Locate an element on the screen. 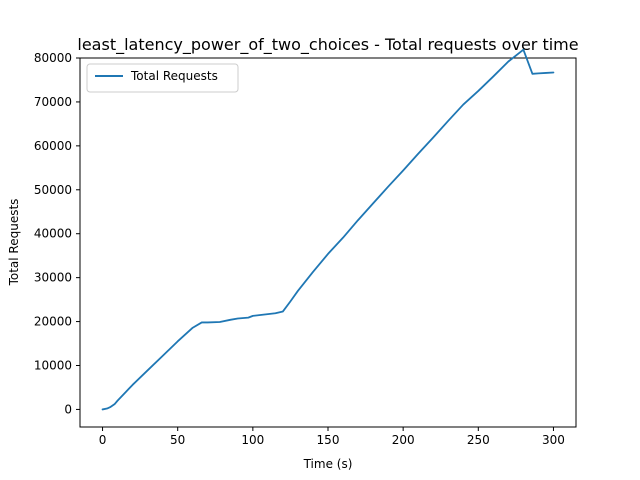 This screenshot has height=480, width=640. x-tick-label: 50 is located at coordinates (177, 440).